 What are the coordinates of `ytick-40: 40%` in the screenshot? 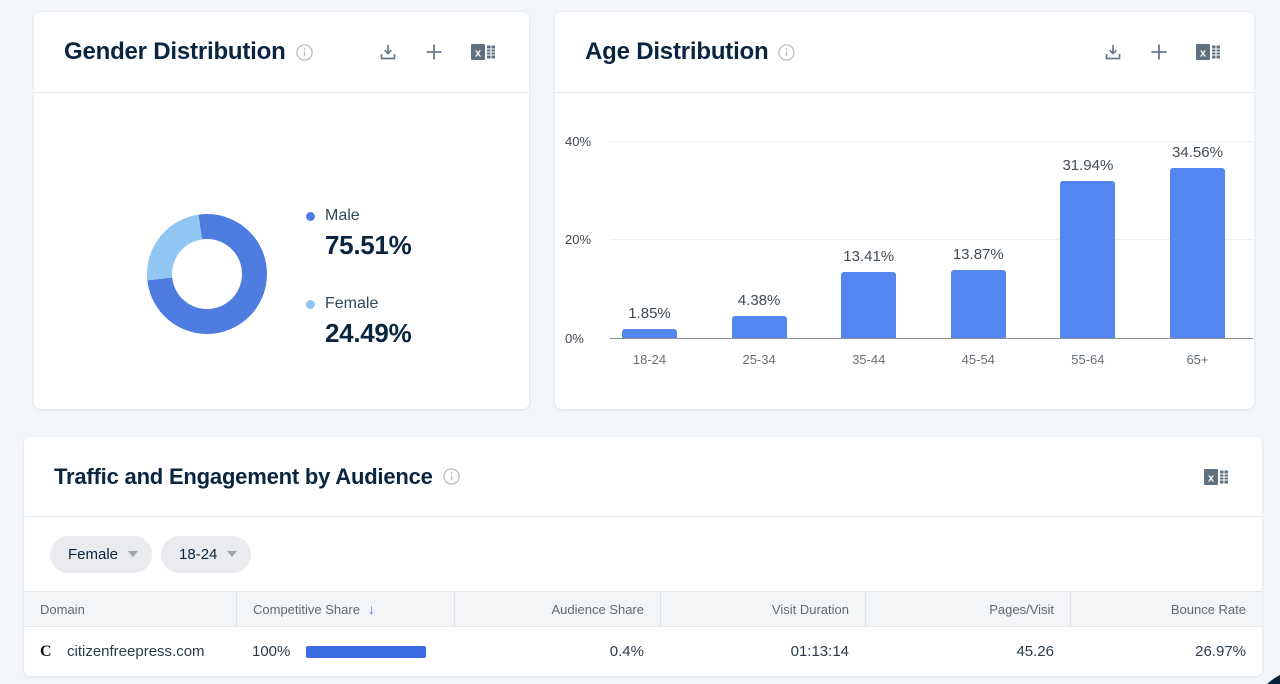 It's located at (578, 141).